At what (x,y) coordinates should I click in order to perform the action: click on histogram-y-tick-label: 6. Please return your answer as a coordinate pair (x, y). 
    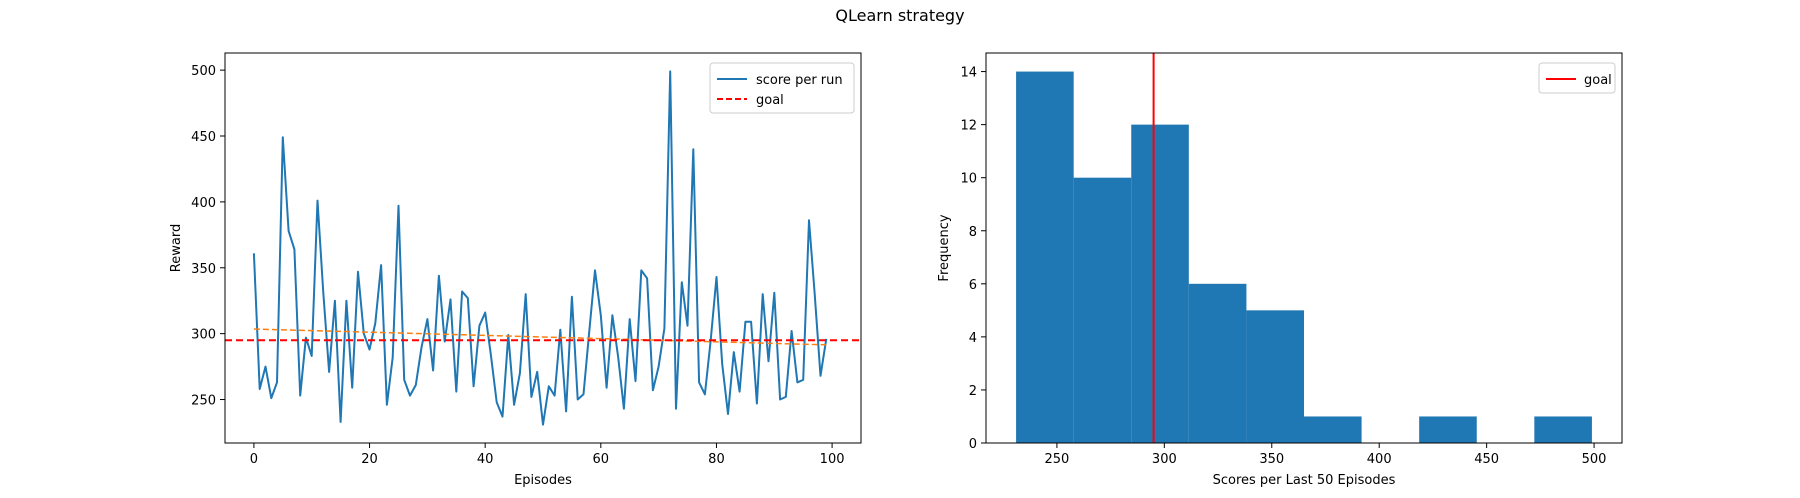
    Looking at the image, I should click on (973, 285).